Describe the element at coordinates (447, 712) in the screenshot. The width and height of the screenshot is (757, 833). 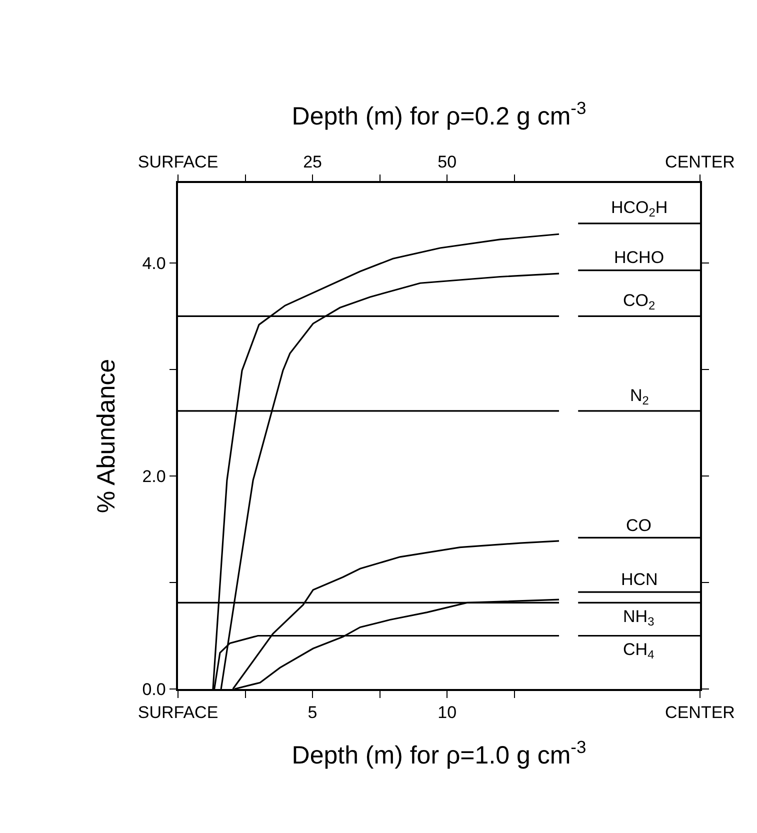
I see `x-tick-label: 10` at that location.